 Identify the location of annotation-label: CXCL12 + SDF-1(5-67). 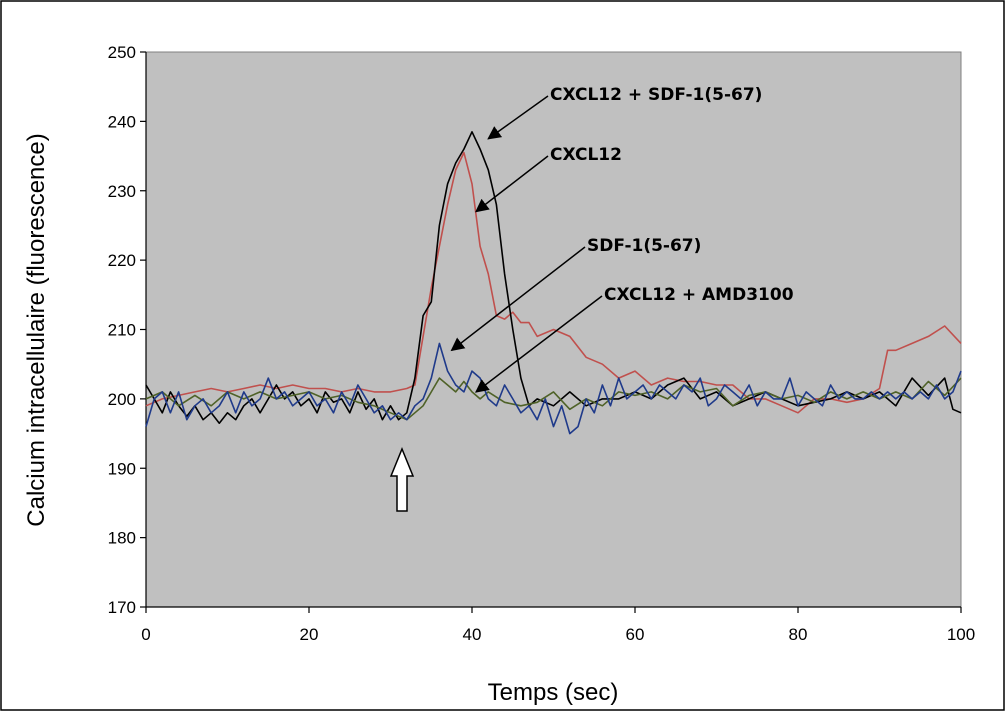
(656, 95).